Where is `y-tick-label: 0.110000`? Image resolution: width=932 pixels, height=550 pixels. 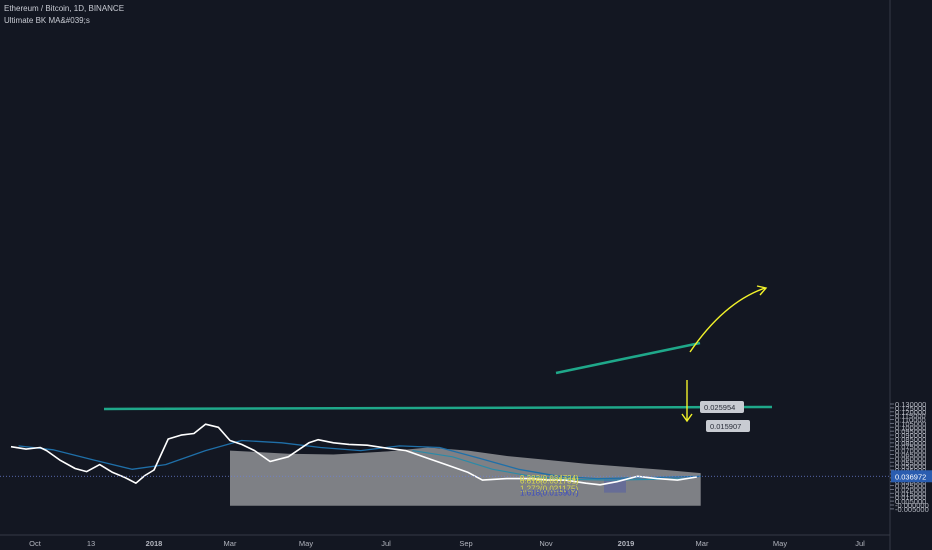
y-tick-label: 0.110000 is located at coordinates (910, 420).